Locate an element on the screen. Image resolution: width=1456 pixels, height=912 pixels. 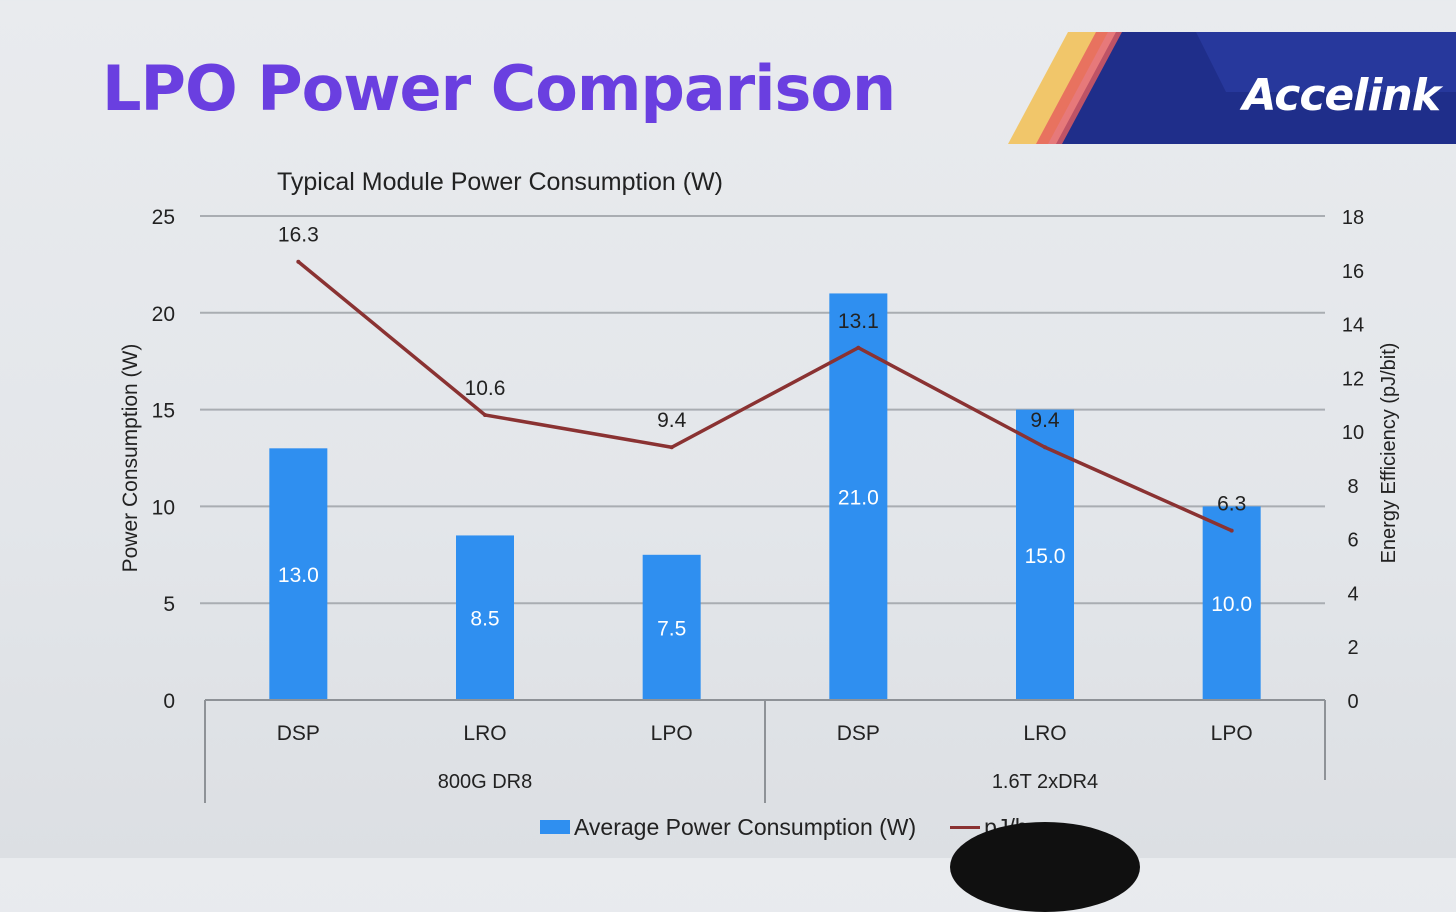
y-tick-label: 0 is located at coordinates (169, 701).